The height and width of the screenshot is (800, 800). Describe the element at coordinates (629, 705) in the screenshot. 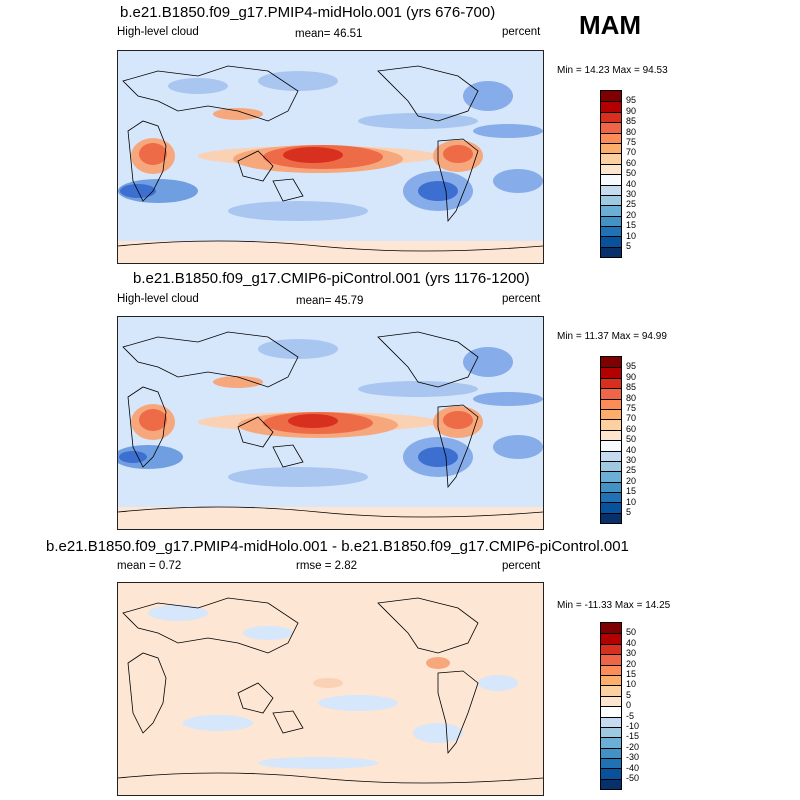

I see `colorbar-tick-label: 0` at that location.